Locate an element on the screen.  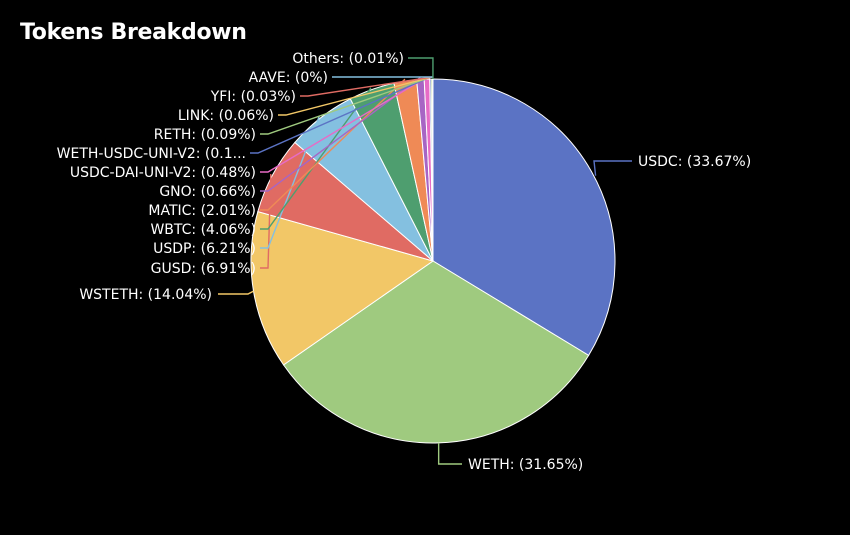
slice-label: AAVE: (0%) is located at coordinates (288, 78).